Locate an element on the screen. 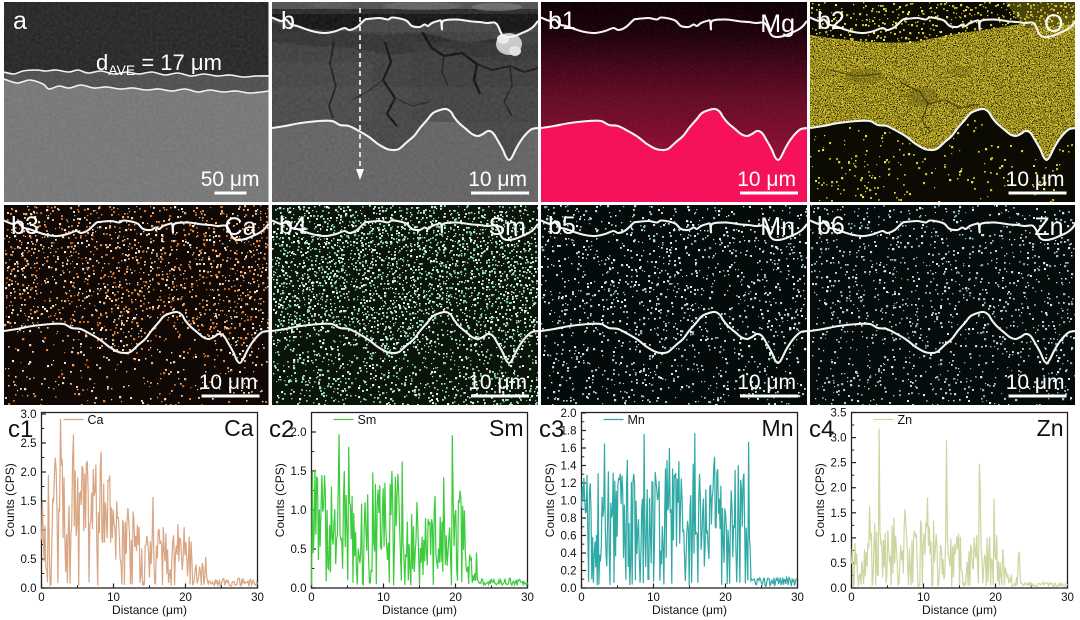 The image size is (1080, 620). svg-text: b4 is located at coordinates (293, 226).